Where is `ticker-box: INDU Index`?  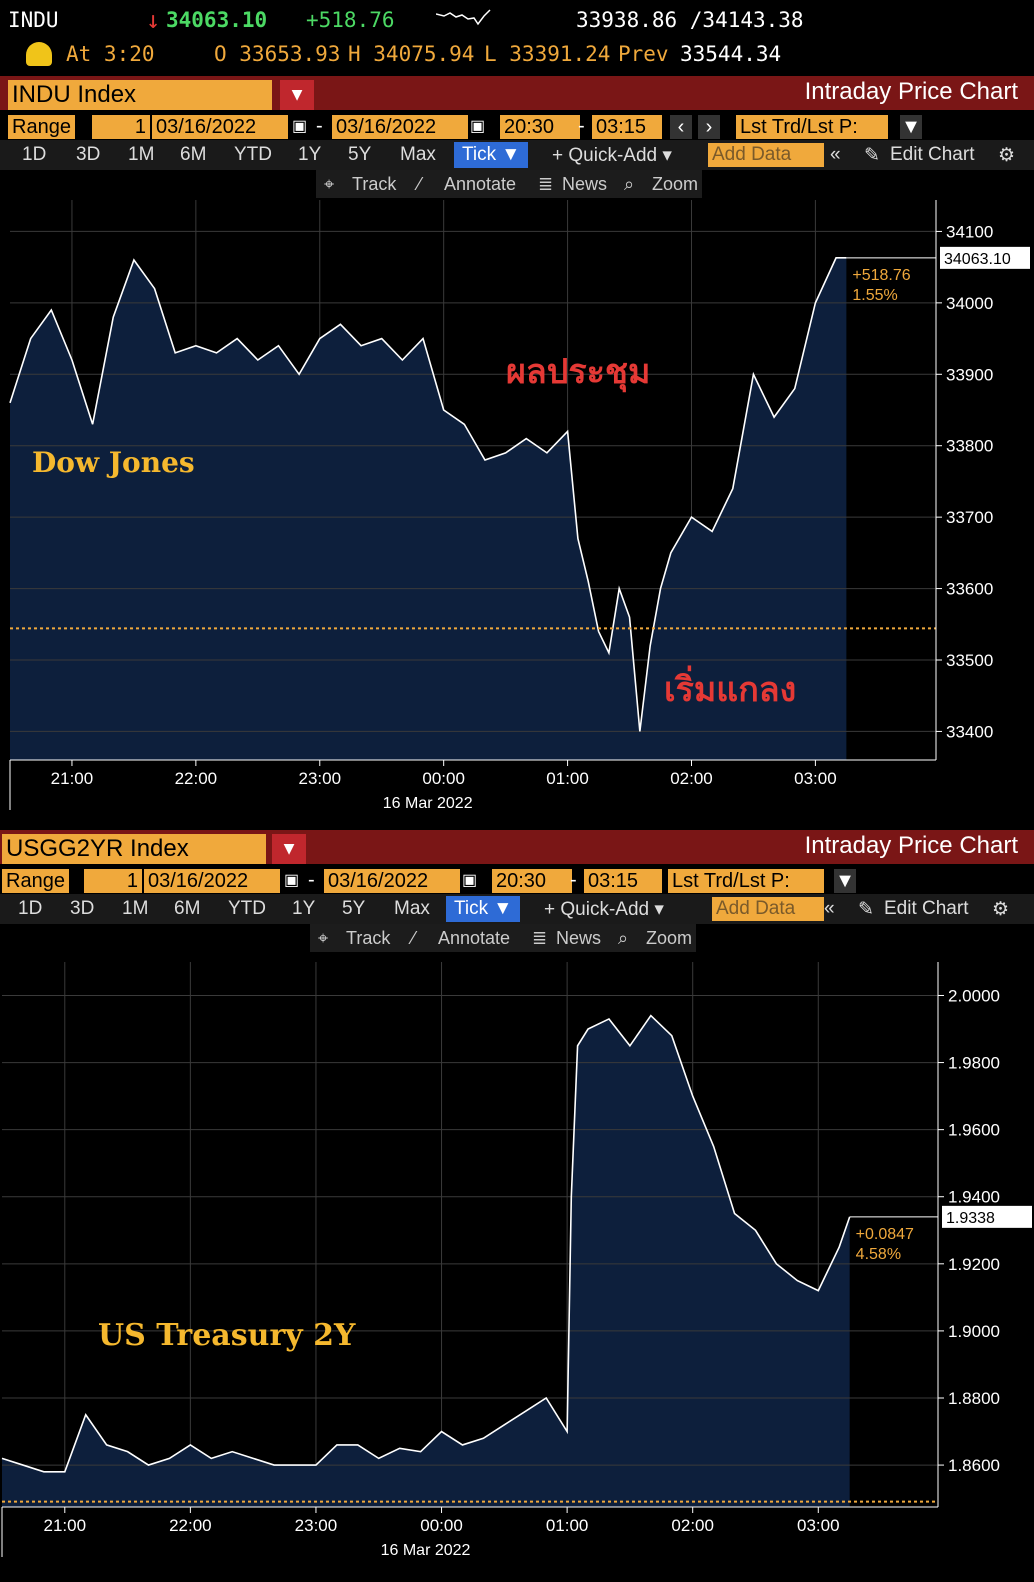 ticker-box: INDU Index is located at coordinates (140, 95).